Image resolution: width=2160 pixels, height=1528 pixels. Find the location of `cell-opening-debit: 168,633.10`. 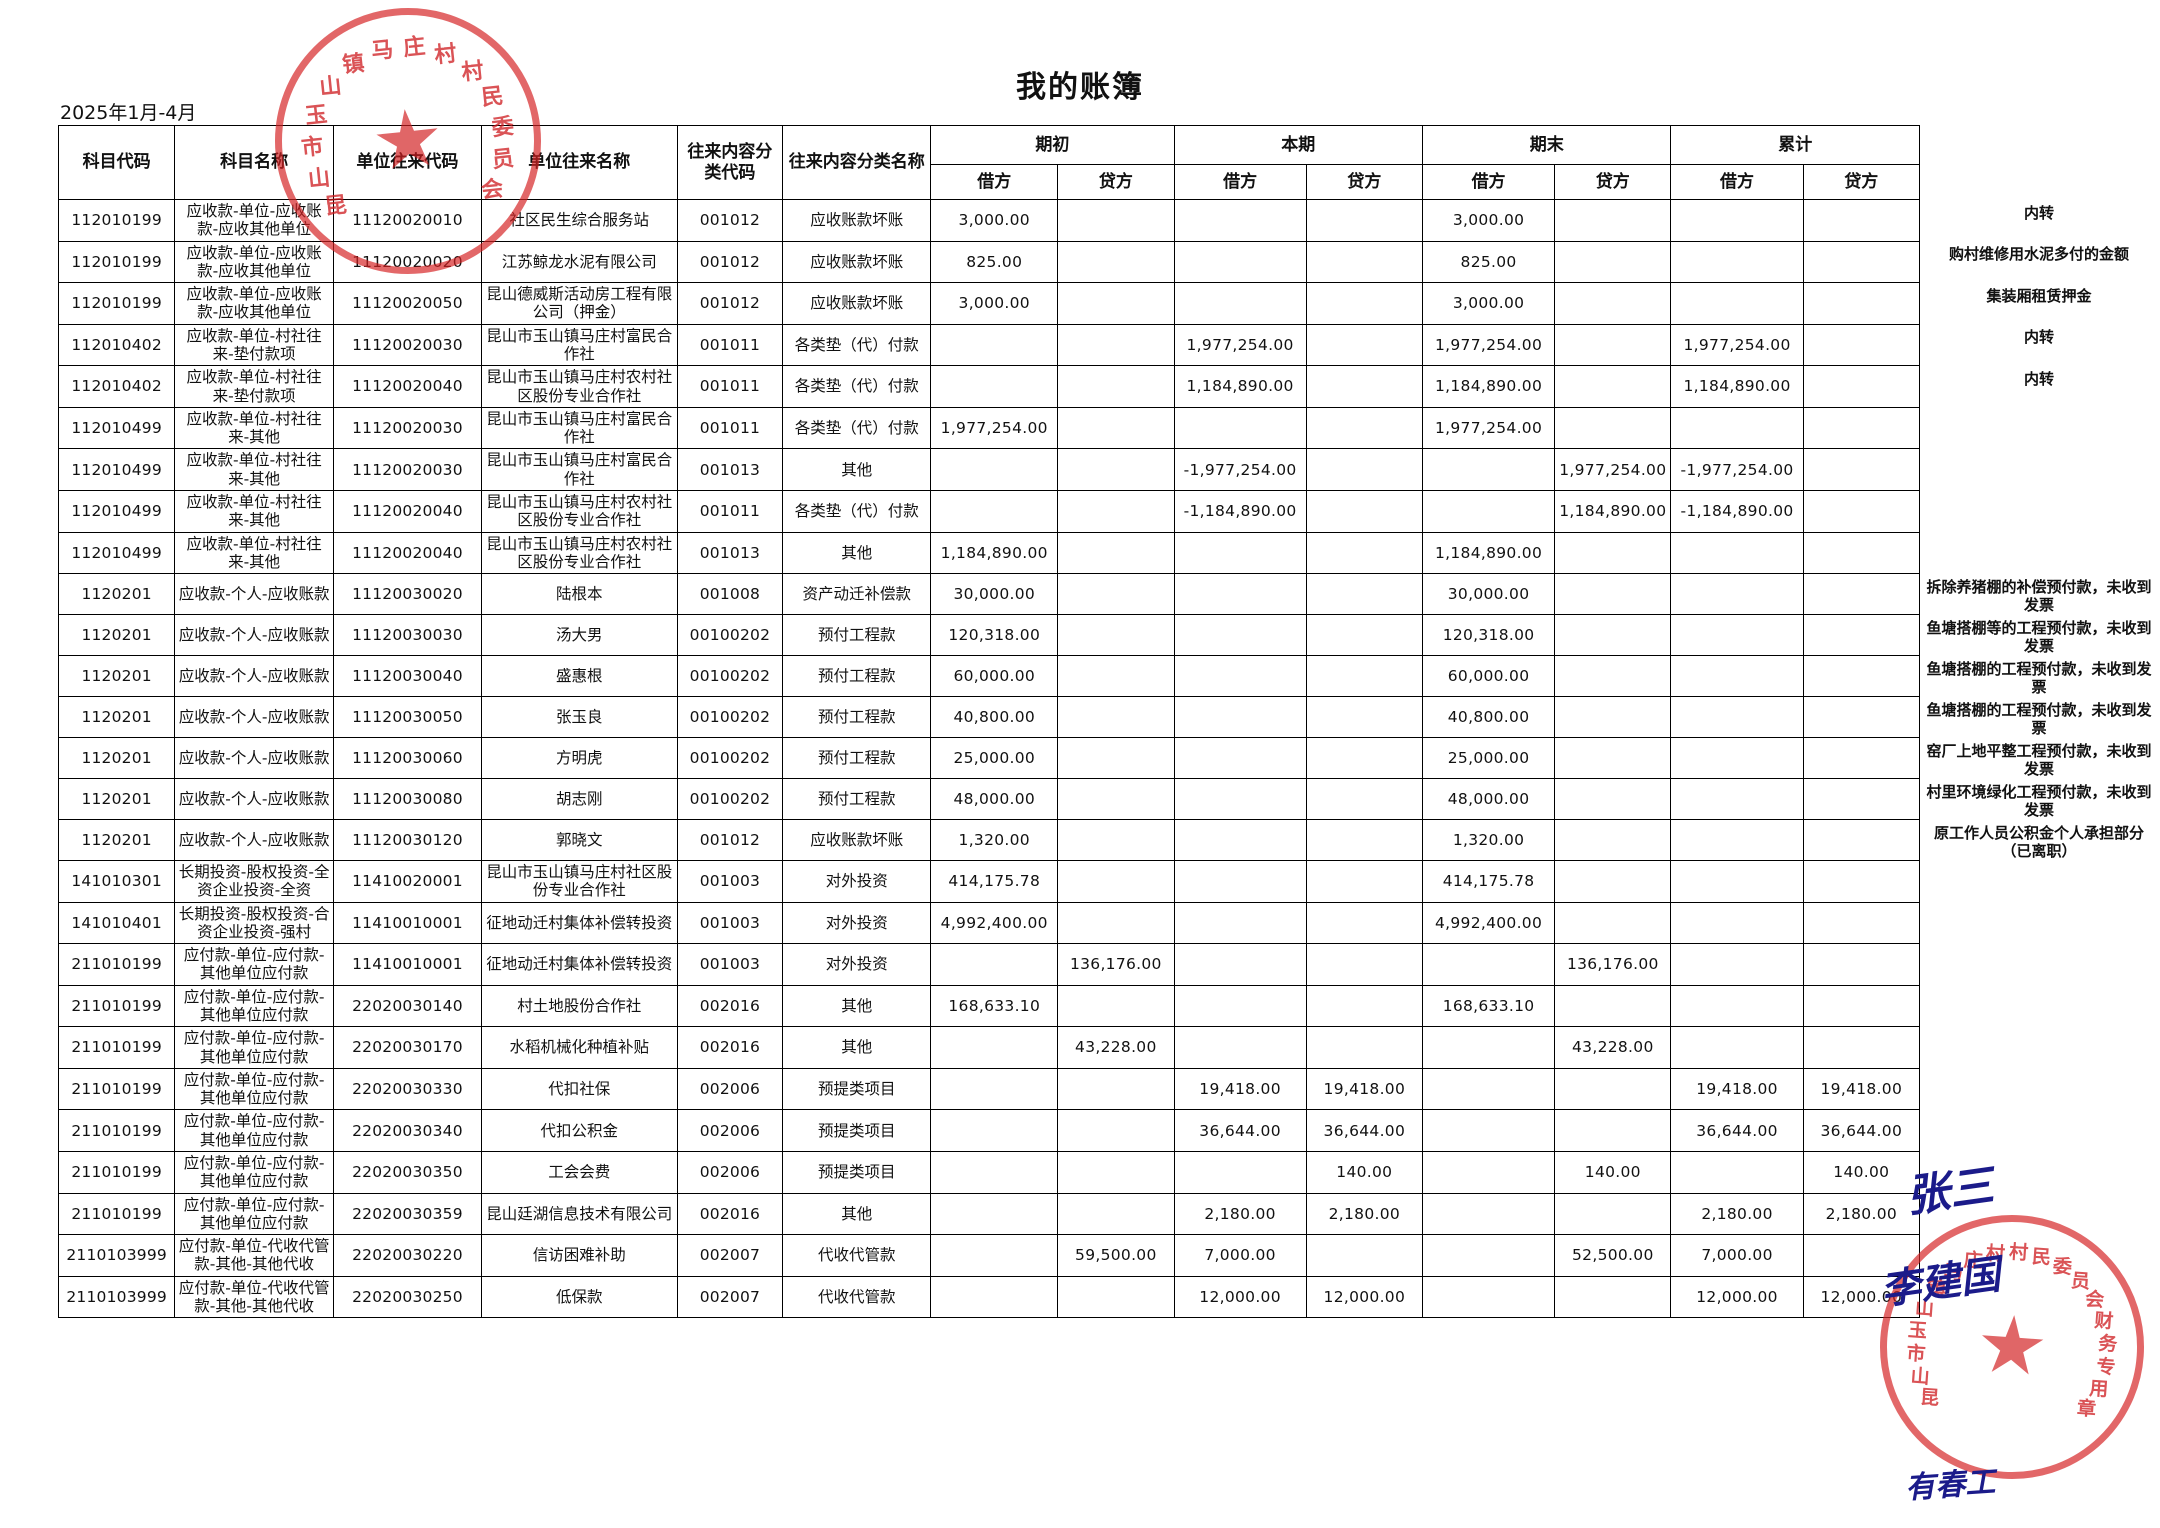

cell-opening-debit: 168,633.10 is located at coordinates (994, 1006).